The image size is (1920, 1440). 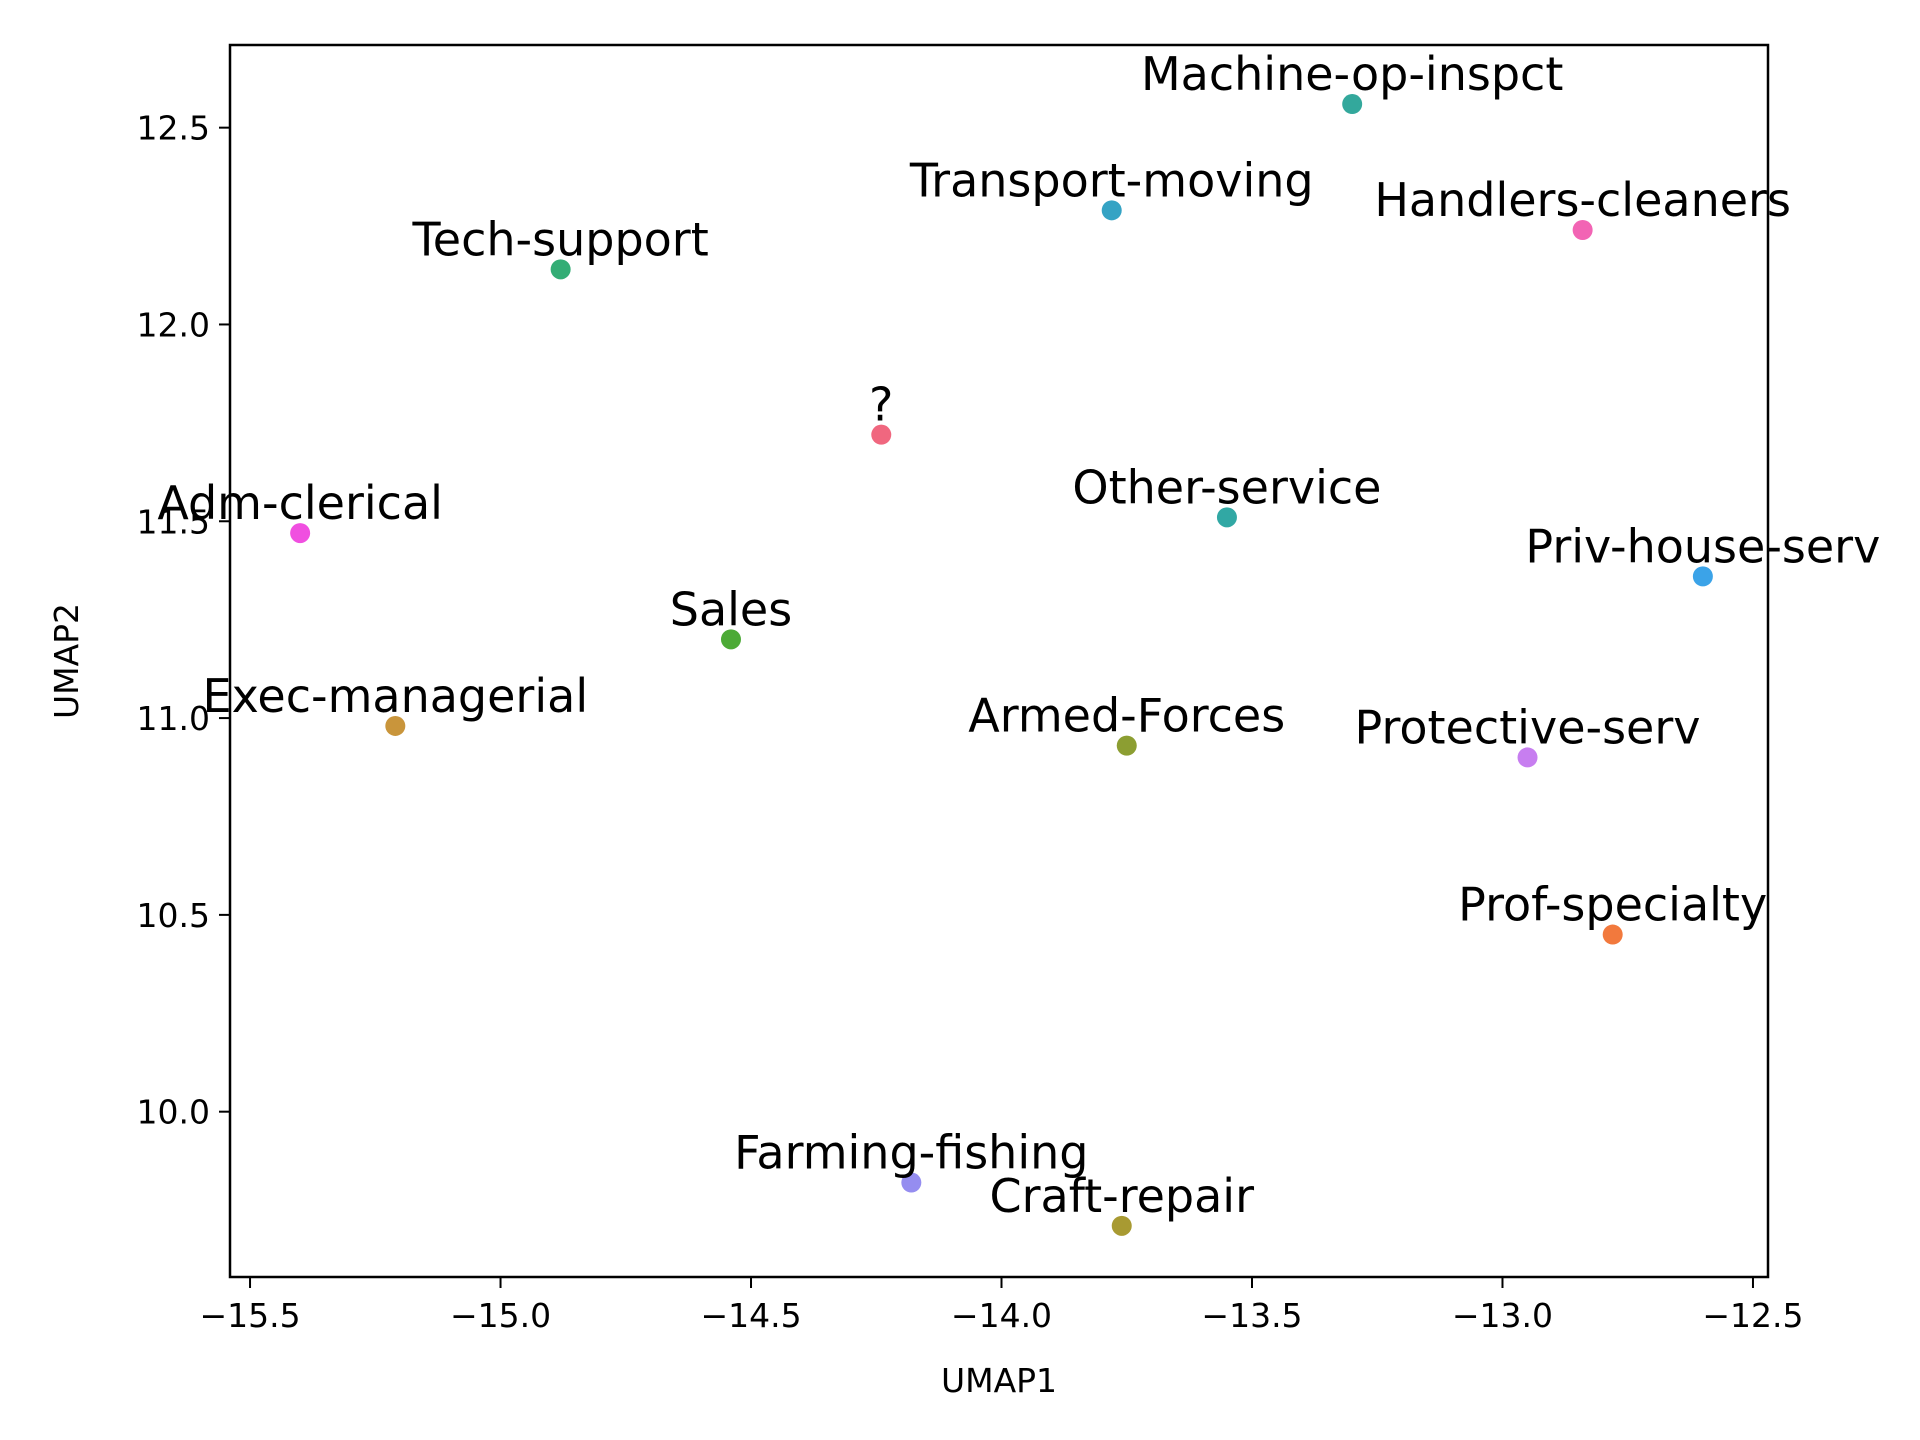 I want to click on x-axis-label: UMAP1, so click(x=999, y=1380).